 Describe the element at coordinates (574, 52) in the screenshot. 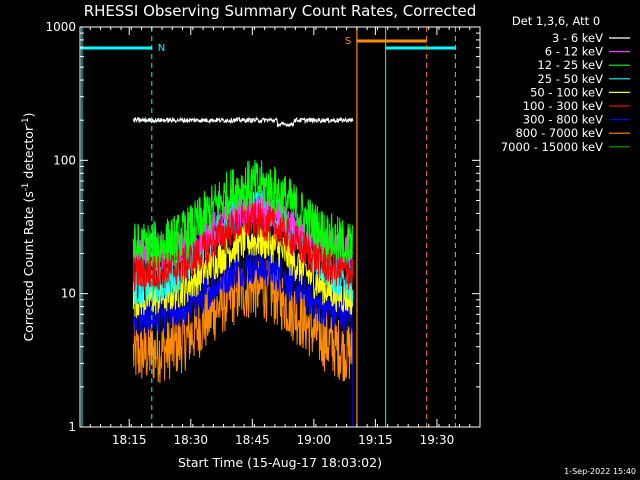

I see `legend-entry-label: 6 - 12 keV` at that location.